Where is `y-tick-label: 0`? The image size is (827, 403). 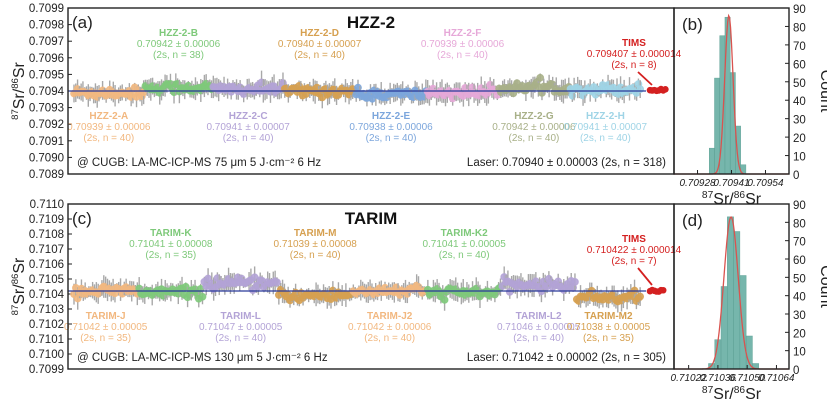 y-tick-label: 0 is located at coordinates (796, 176).